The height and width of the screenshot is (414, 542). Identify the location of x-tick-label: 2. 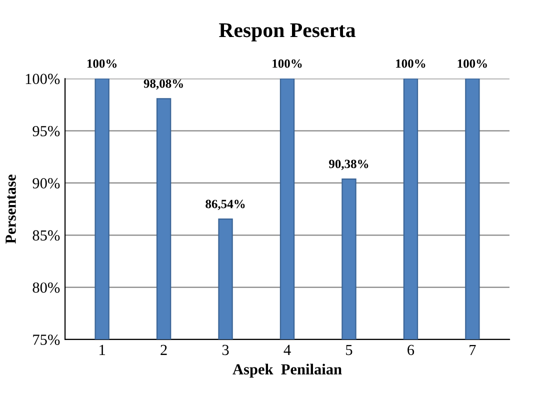
(163, 349).